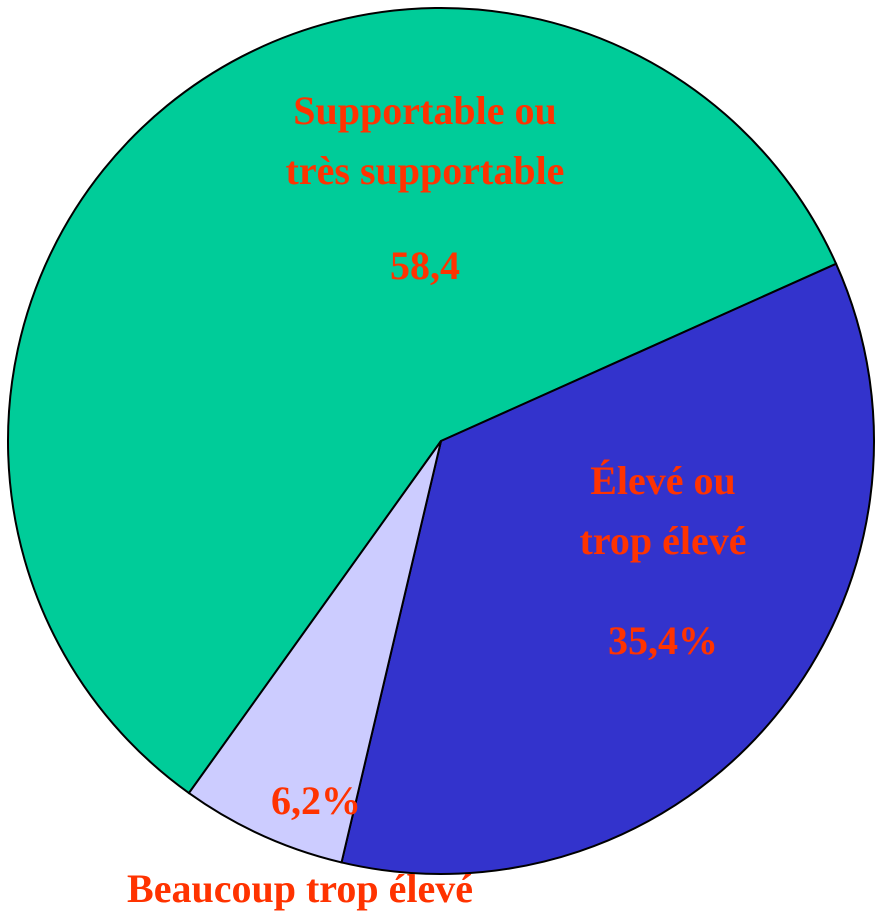 This screenshot has height=924, width=877. Describe the element at coordinates (425, 140) in the screenshot. I see `slice-label: Supportable ou très supportable` at that location.